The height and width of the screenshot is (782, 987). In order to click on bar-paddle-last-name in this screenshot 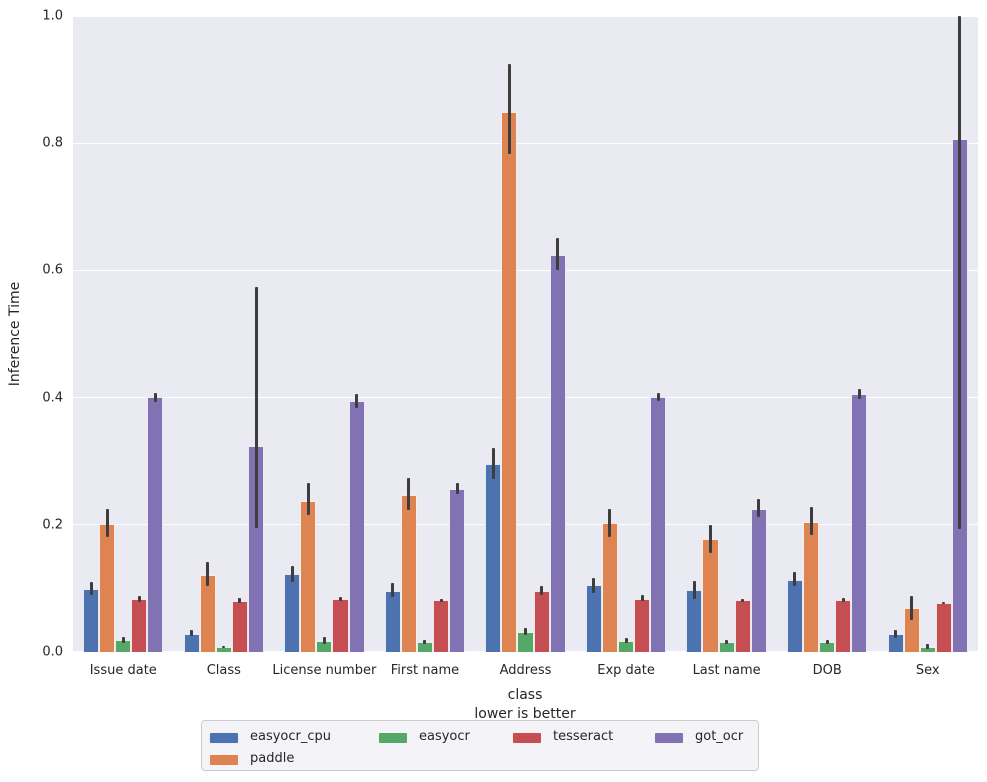, I will do `click(710, 595)`.